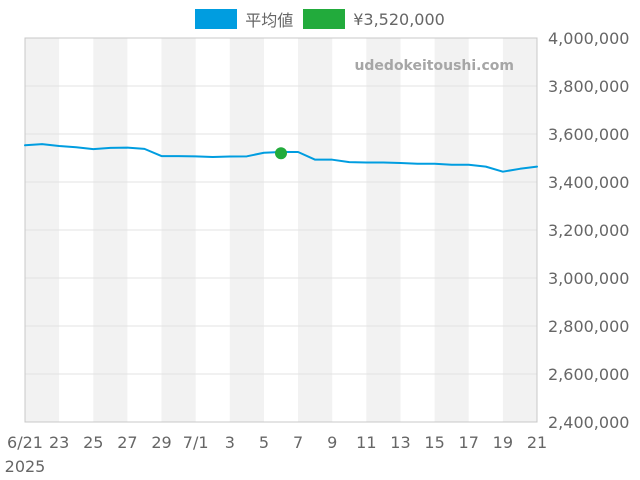 This screenshot has width=640, height=480. Describe the element at coordinates (244, 19) in the screenshot. I see `legend-item-average: 平均値` at that location.